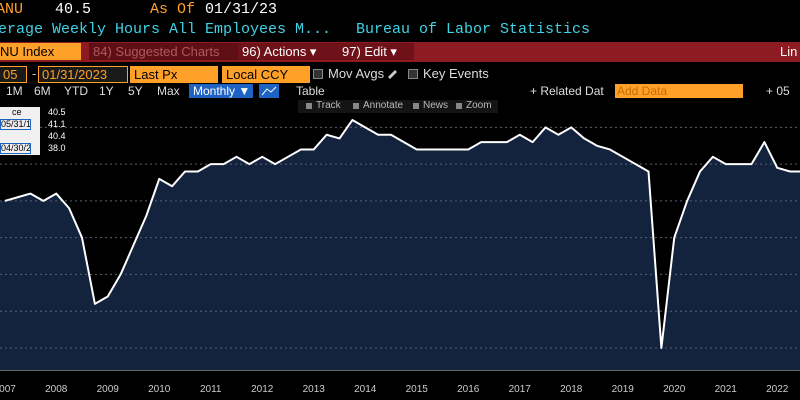 The image size is (800, 400). What do you see at coordinates (241, 9) in the screenshot?
I see `as-of-date: 01/31/23` at bounding box center [241, 9].